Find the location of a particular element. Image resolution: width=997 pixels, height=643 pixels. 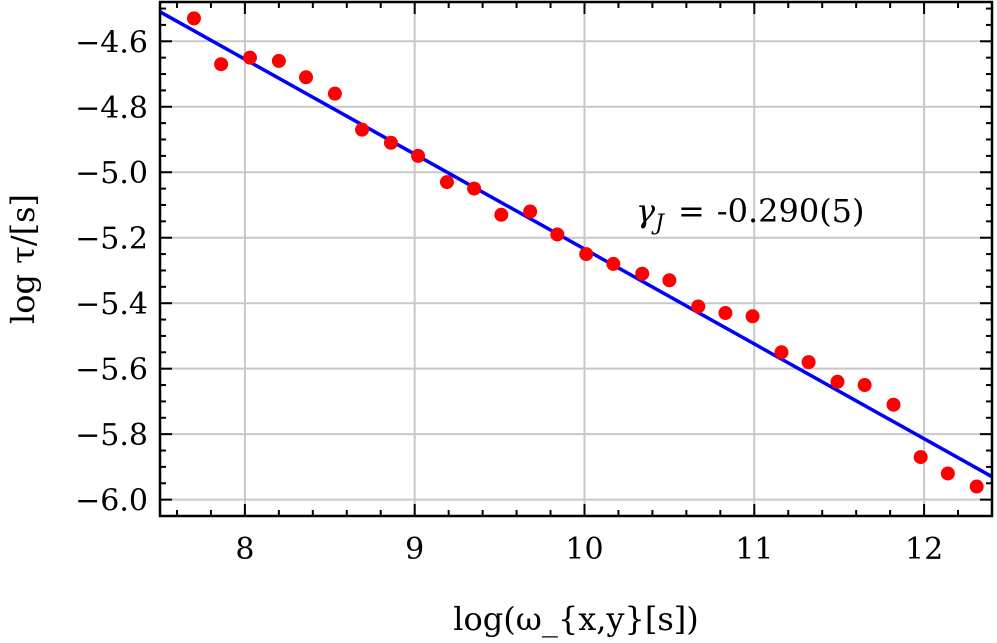

x-tick-label: 12 is located at coordinates (924, 549).